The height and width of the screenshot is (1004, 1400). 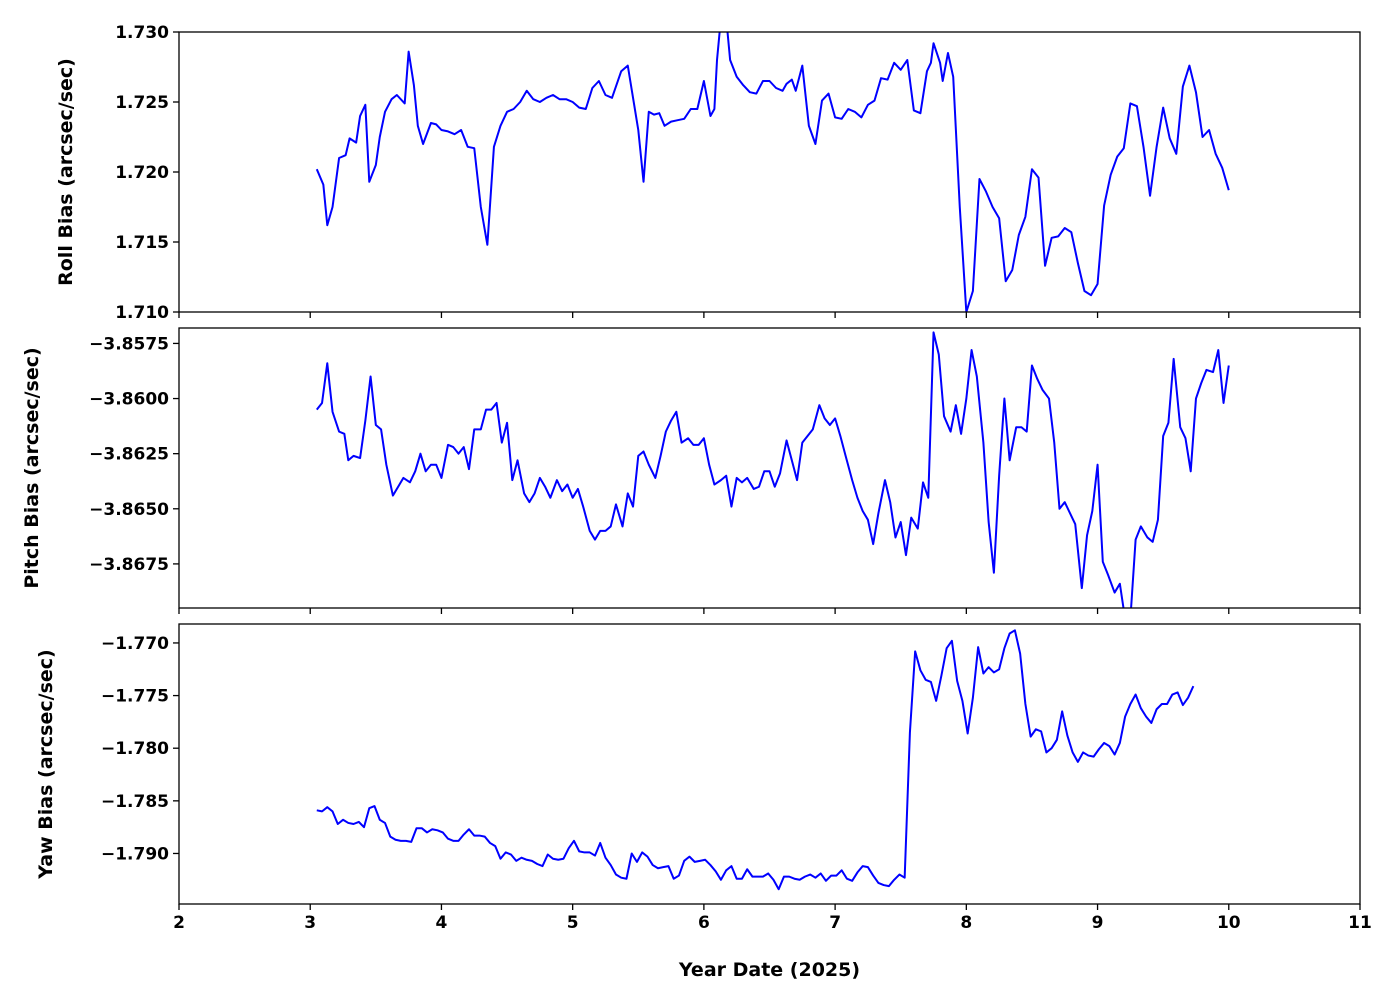 What do you see at coordinates (310, 923) in the screenshot?
I see `x-tick-label: 3` at bounding box center [310, 923].